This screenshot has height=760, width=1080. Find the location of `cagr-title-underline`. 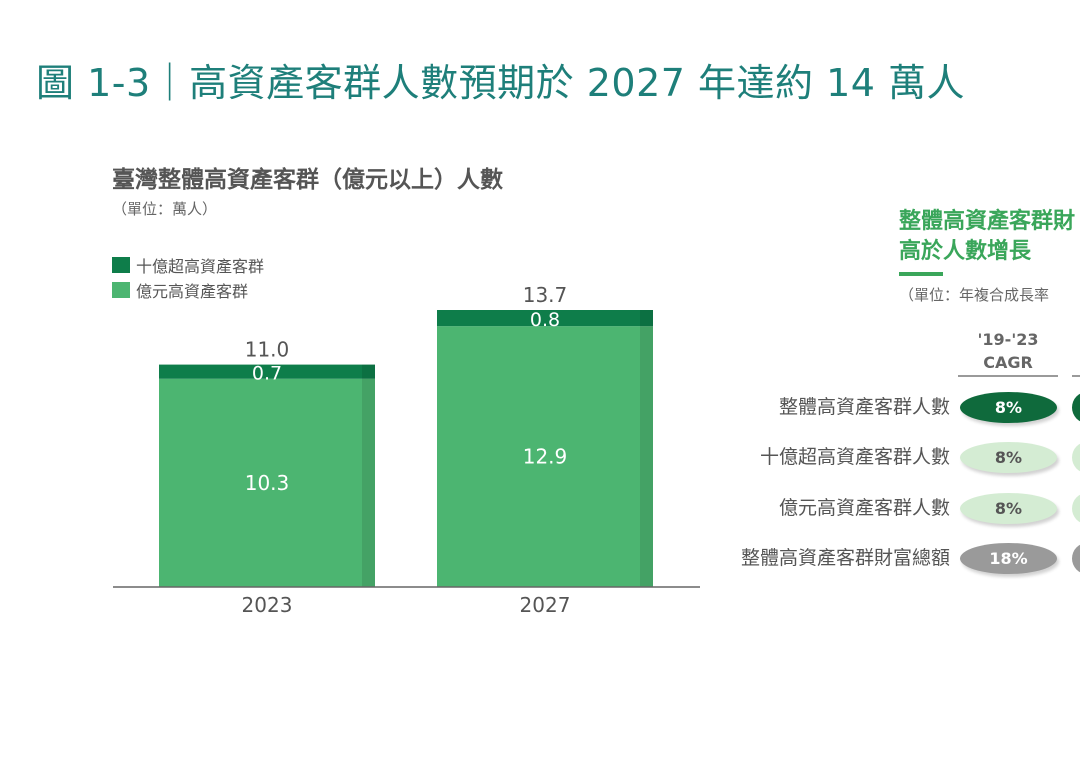

cagr-title-underline is located at coordinates (921, 274).